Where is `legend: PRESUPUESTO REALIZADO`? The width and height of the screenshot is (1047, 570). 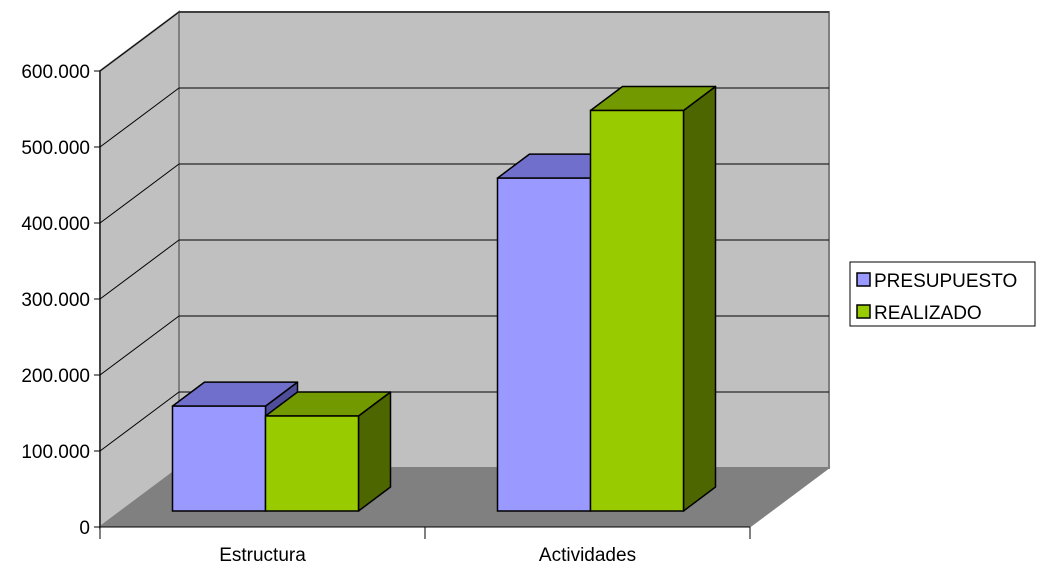 legend: PRESUPUESTO REALIZADO is located at coordinates (942, 294).